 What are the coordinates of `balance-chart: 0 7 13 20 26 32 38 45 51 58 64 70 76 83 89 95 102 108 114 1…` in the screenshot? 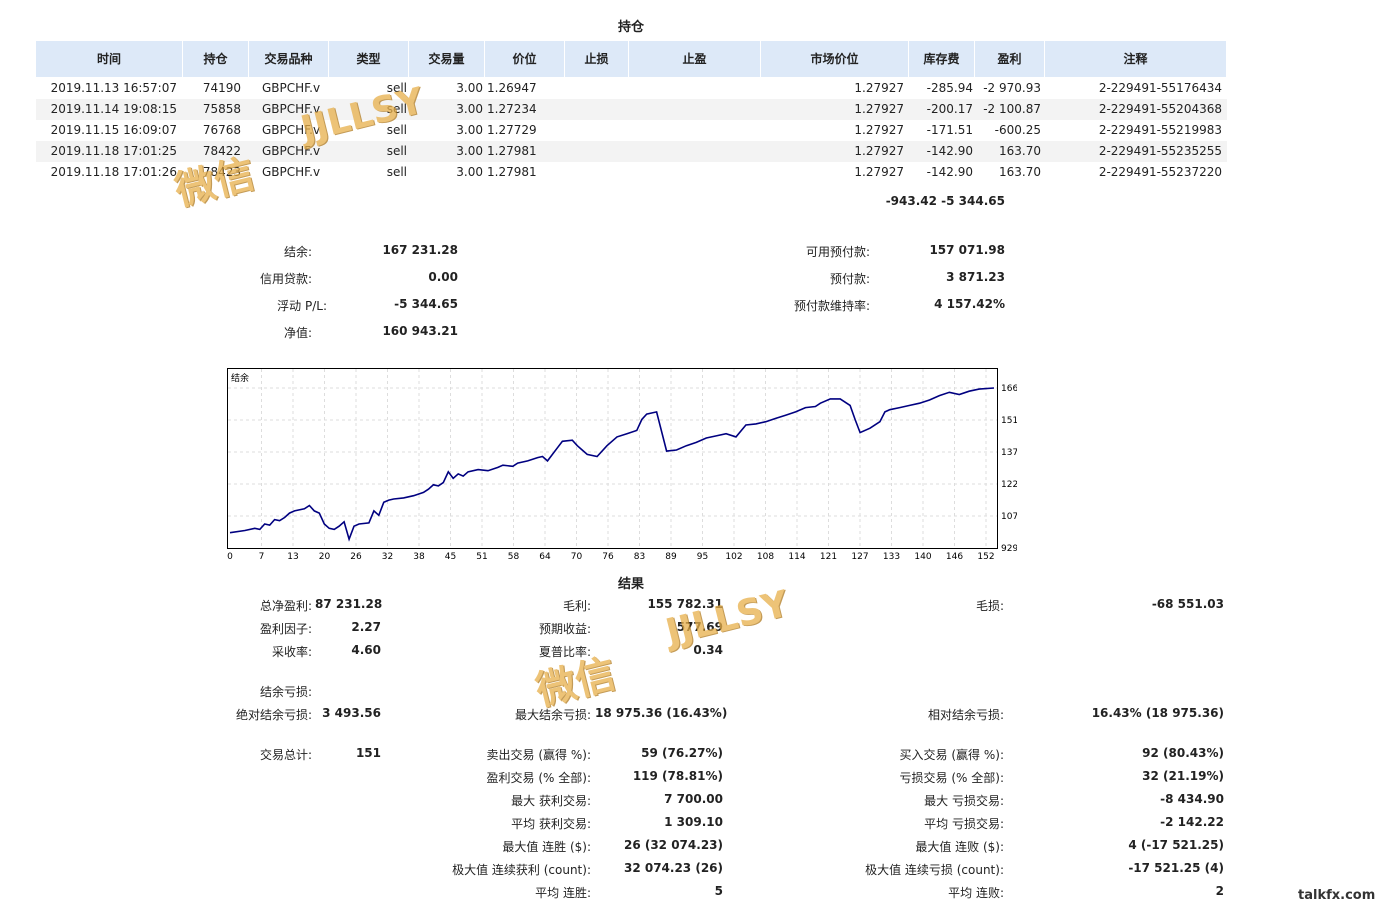 It's located at (622, 465).